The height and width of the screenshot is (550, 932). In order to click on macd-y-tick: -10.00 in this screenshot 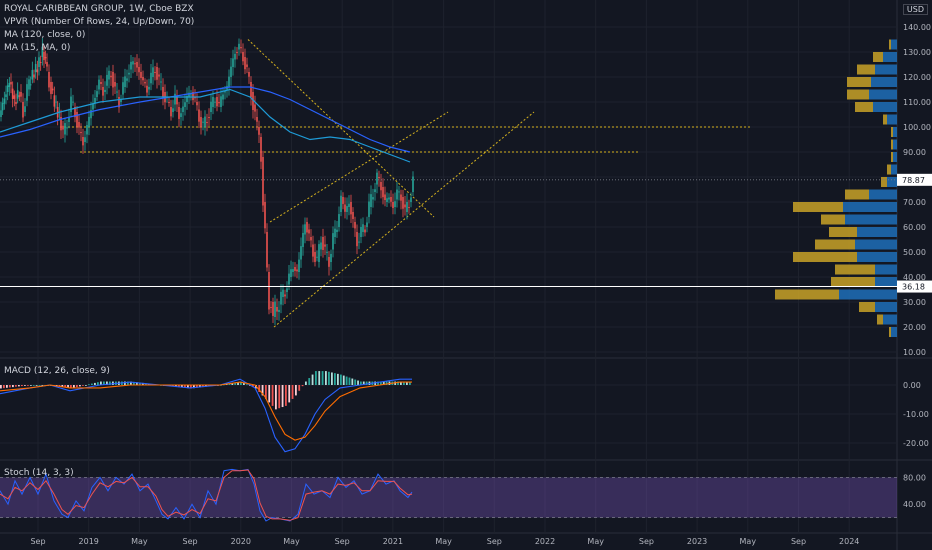, I will do `click(916, 414)`.